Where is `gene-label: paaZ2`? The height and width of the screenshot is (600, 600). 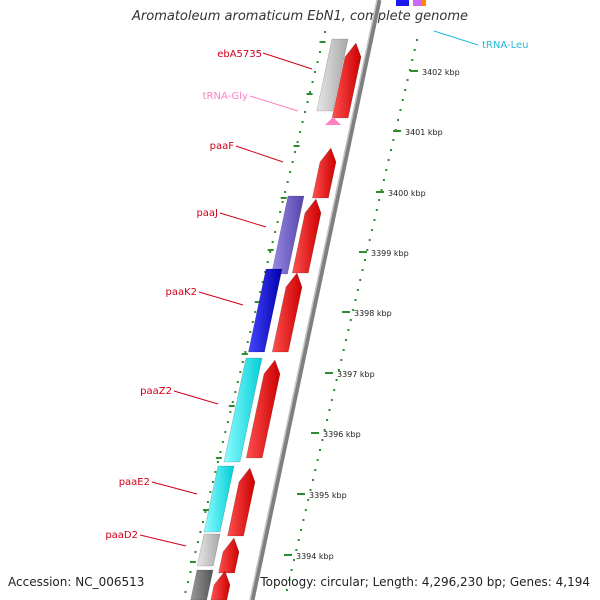 gene-label: paaZ2 is located at coordinates (156, 391).